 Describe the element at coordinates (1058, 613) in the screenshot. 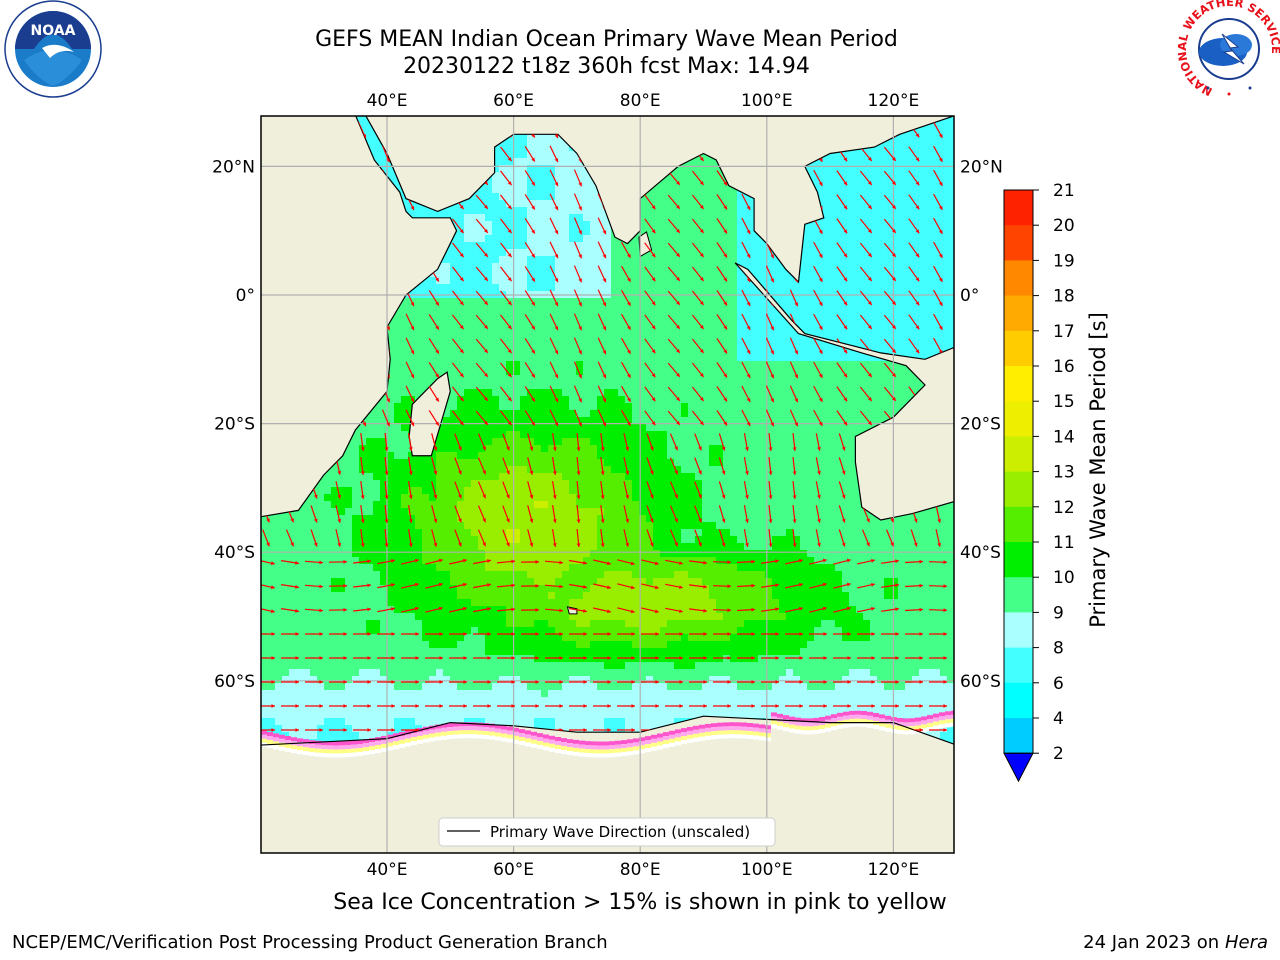

I see `colorbar-tick-label: 9` at that location.